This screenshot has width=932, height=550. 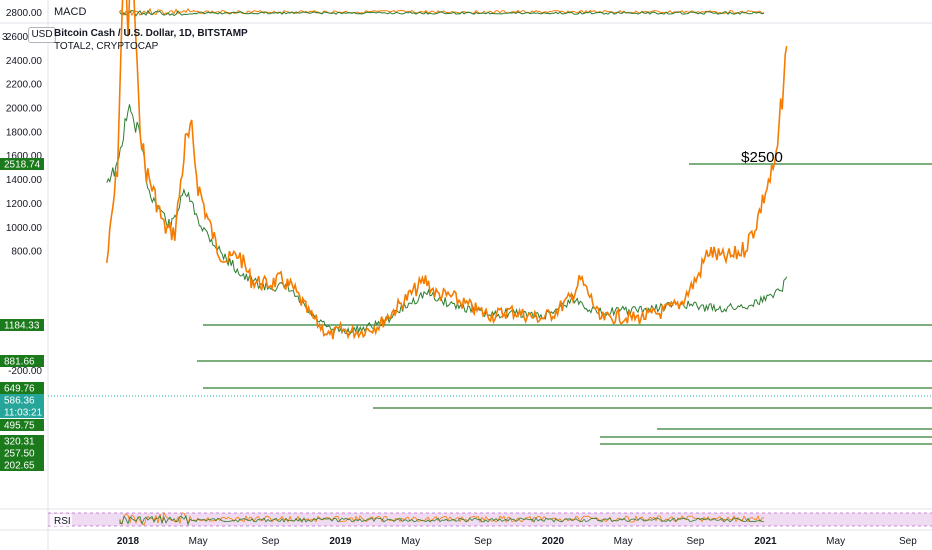 I want to click on rsi-label-bg, so click(x=61, y=520).